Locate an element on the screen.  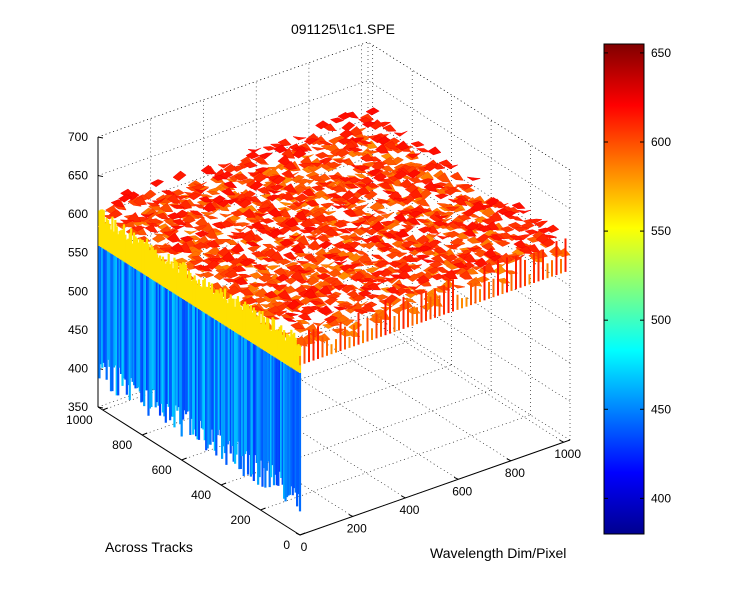
z-tick-label: 600 is located at coordinates (78, 214).